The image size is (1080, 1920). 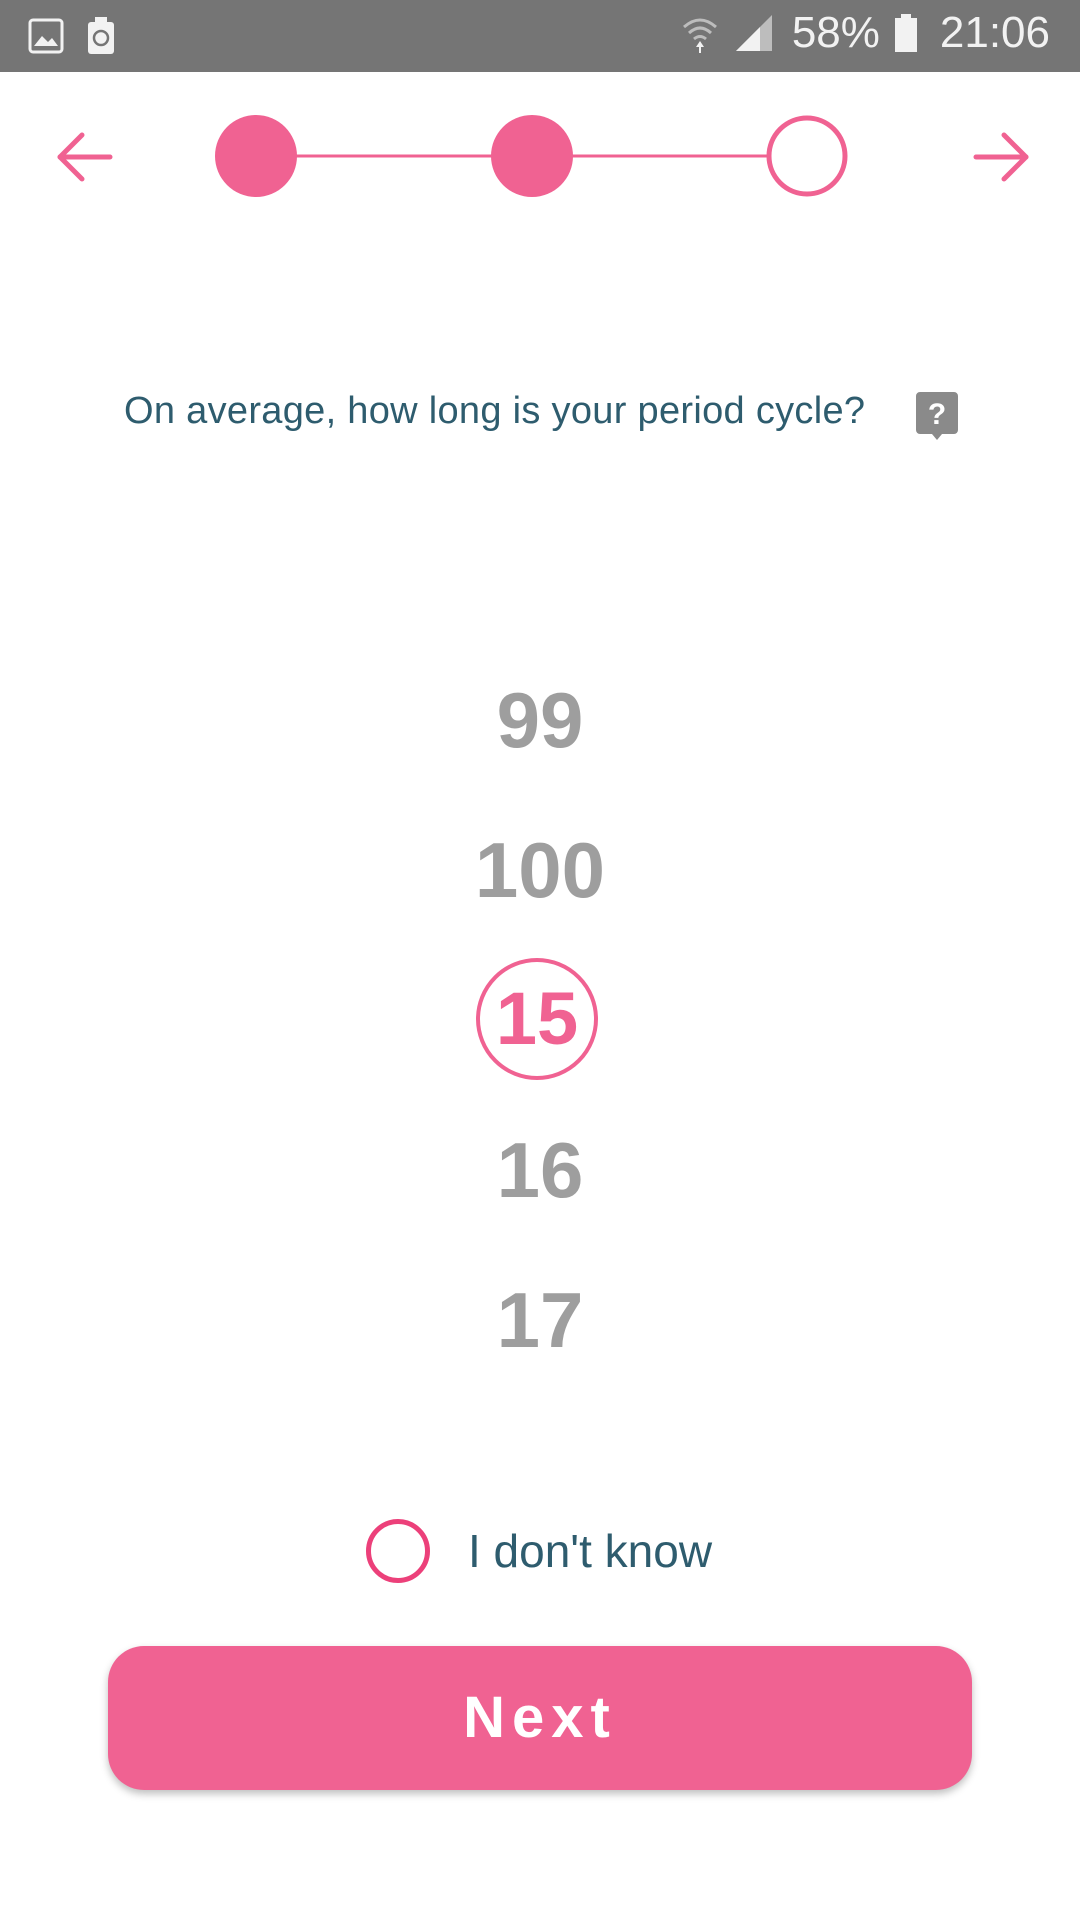 I want to click on signal-icon, so click(x=753, y=33).